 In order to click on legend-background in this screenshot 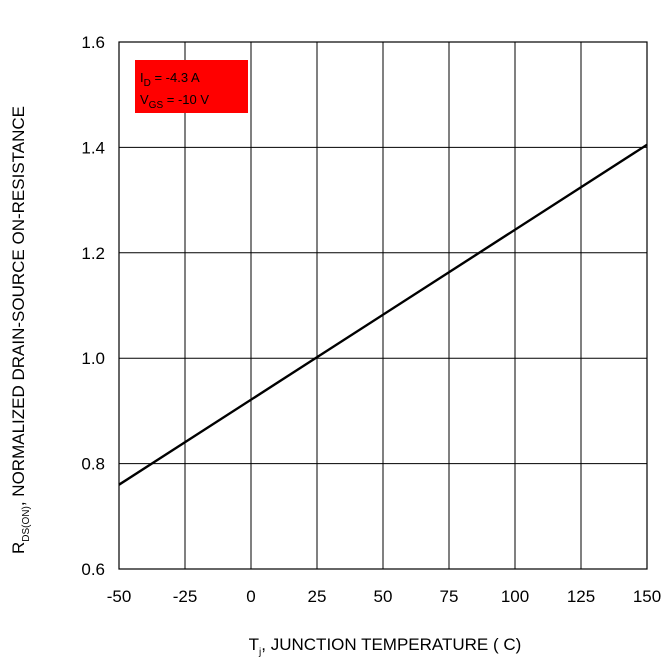, I will do `click(191, 86)`.